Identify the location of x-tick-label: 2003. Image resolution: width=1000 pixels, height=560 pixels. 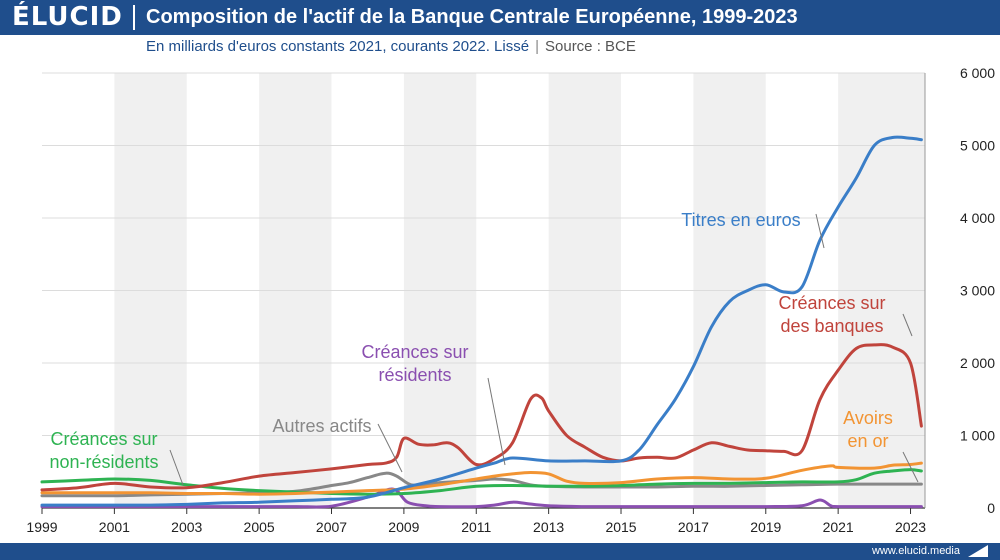
(186, 527).